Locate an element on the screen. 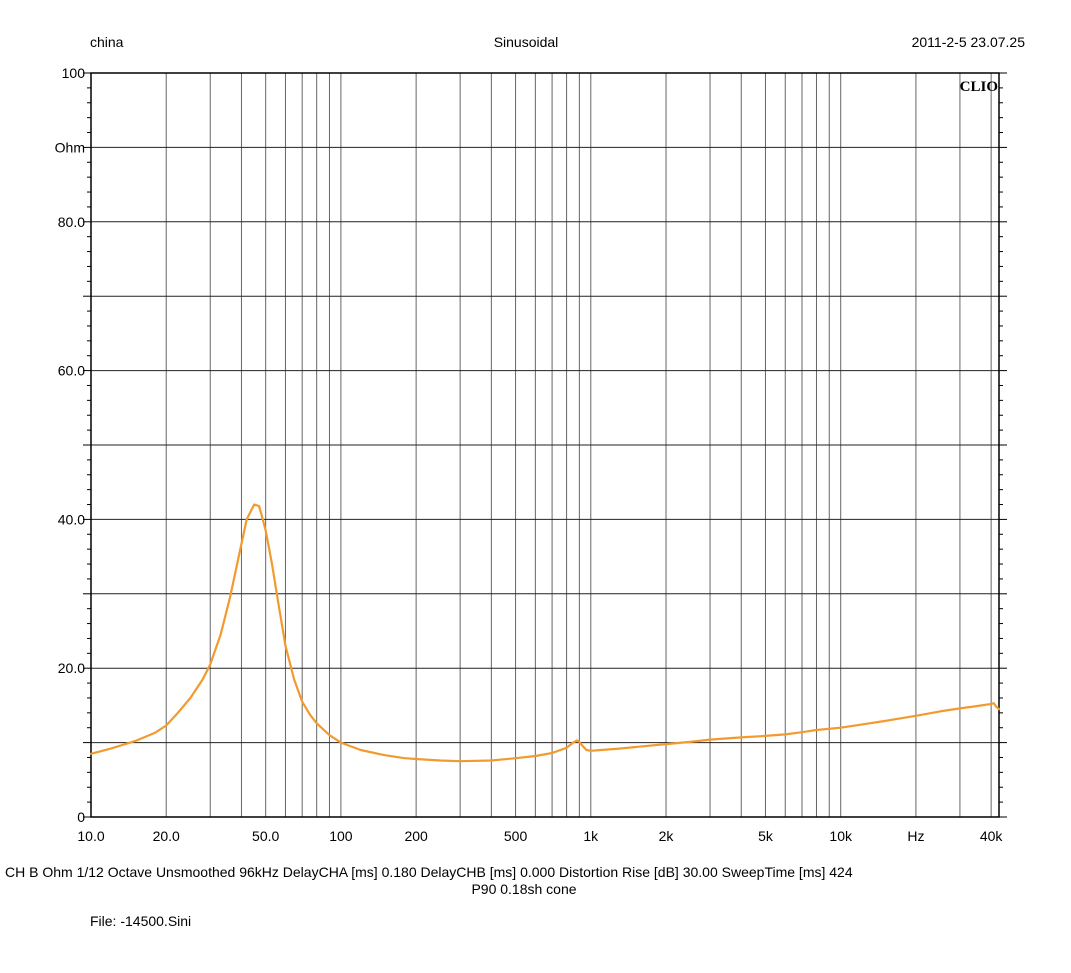  header-left-label: china is located at coordinates (107, 42).